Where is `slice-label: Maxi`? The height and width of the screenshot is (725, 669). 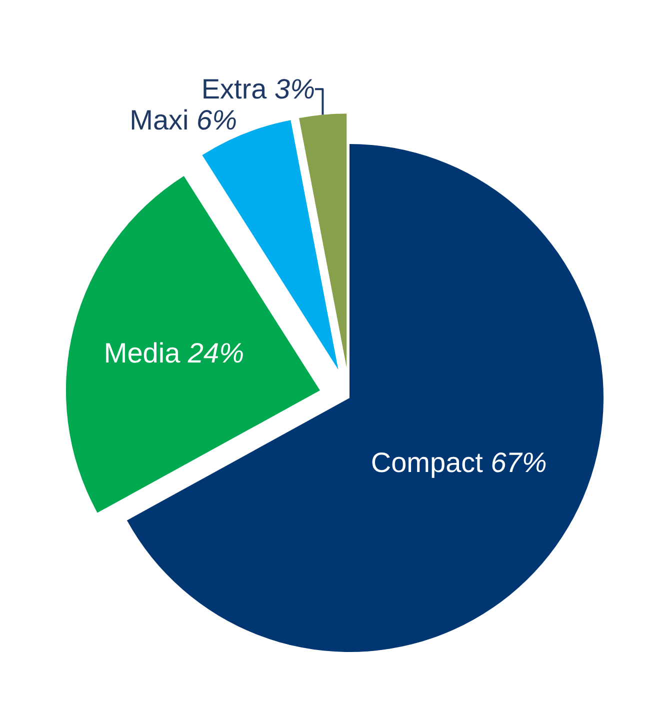 slice-label: Maxi is located at coordinates (159, 120).